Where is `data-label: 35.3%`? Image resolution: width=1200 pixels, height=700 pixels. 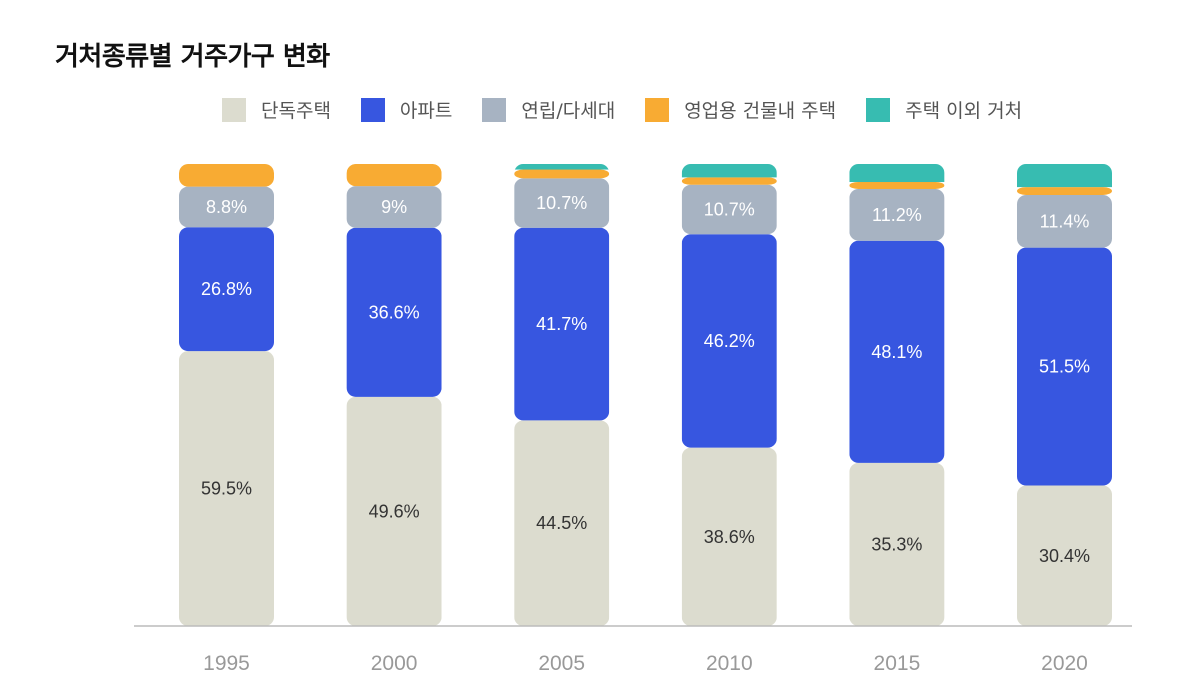
data-label: 35.3% is located at coordinates (896, 544).